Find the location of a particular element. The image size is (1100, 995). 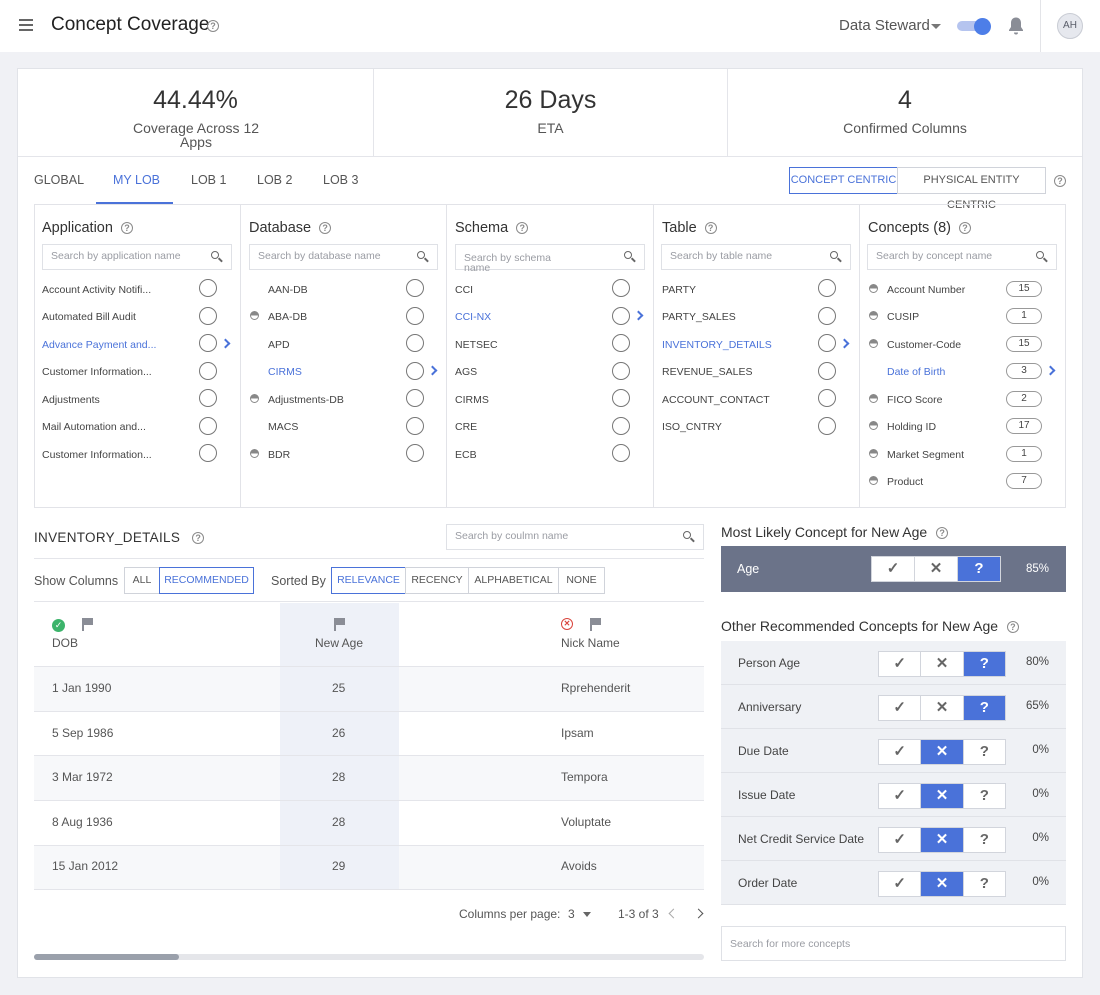

sort-relevance-button: RELEVANCE is located at coordinates (368, 580).